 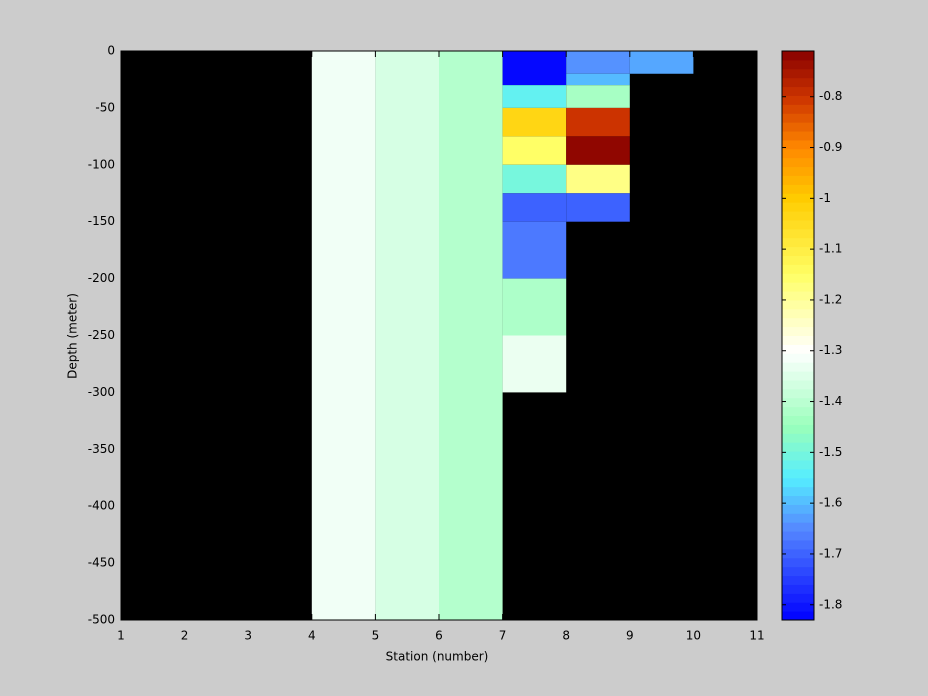 What do you see at coordinates (830, 147) in the screenshot?
I see `colorbar-tick-label: -0.9` at bounding box center [830, 147].